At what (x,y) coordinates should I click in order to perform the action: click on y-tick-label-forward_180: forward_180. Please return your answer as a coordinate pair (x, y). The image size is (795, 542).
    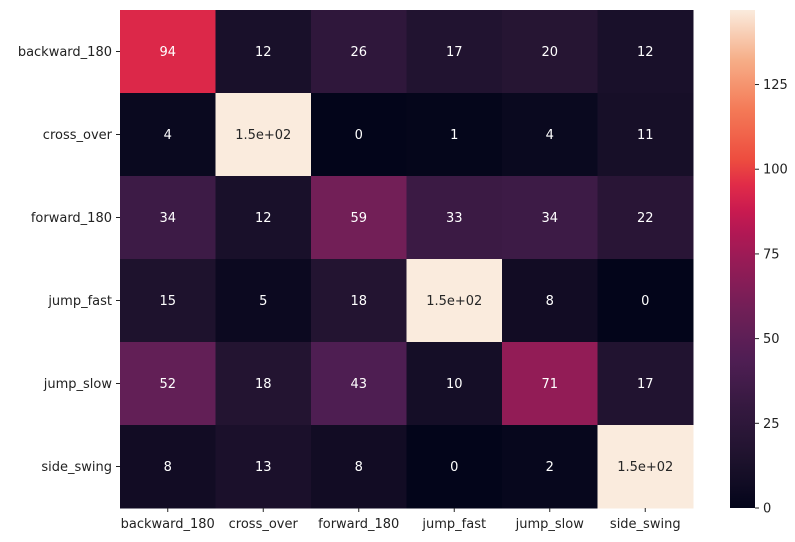
    Looking at the image, I should click on (71, 218).